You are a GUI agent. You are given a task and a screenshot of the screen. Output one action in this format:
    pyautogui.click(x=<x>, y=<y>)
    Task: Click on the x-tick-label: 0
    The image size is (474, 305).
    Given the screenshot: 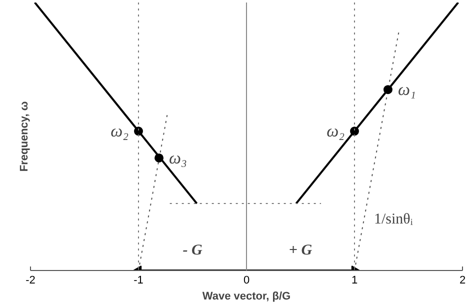 What is the action you would take?
    pyautogui.click(x=246, y=280)
    